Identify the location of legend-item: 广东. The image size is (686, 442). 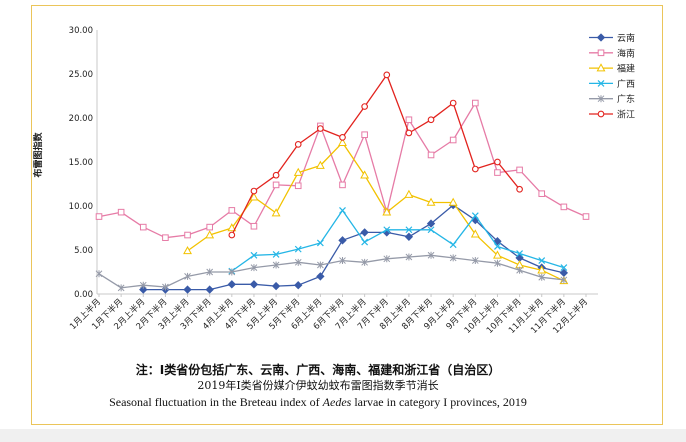
(612, 99).